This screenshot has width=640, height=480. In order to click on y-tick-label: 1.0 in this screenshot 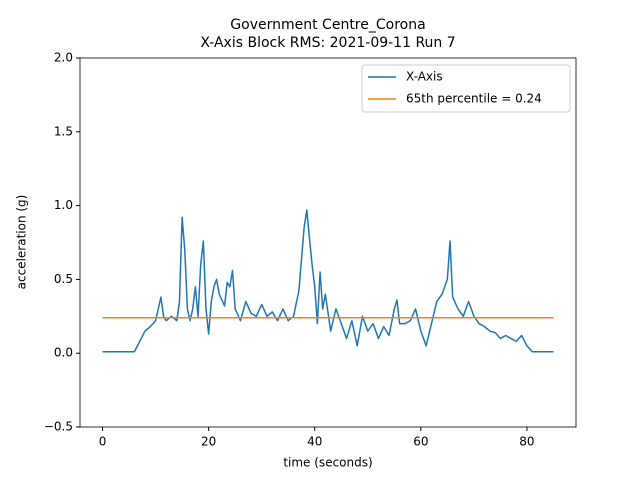, I will do `click(63, 205)`.